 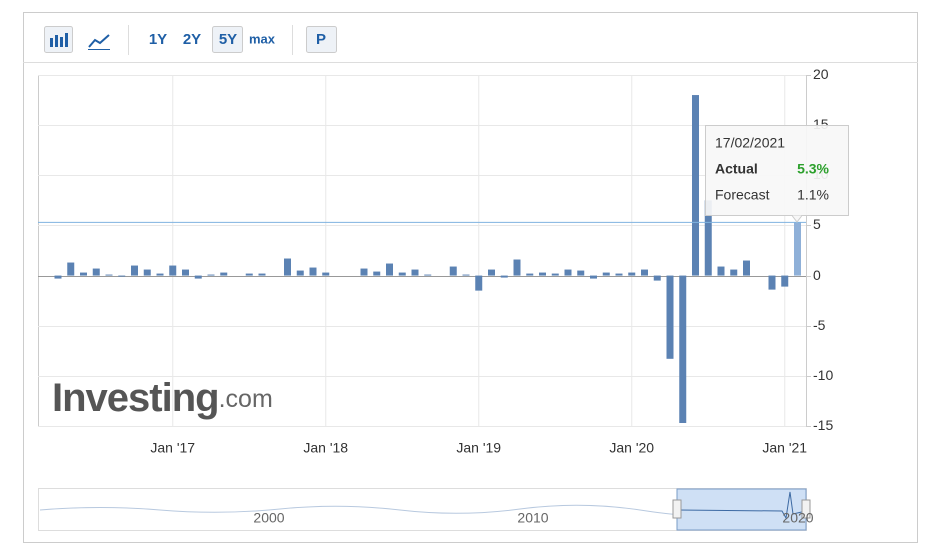 I want to click on tooltip-value: 1.1%, so click(x=813, y=195).